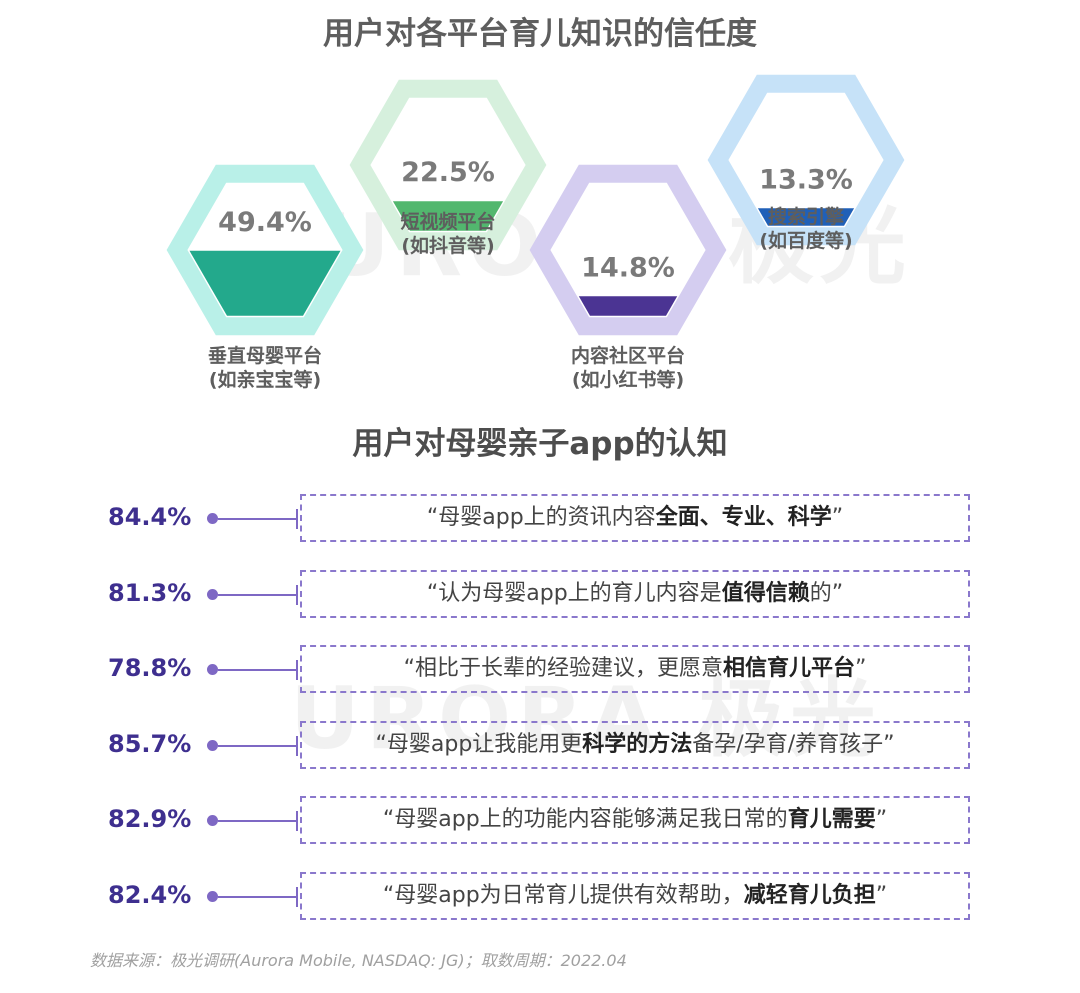  What do you see at coordinates (265, 355) in the screenshot?
I see `category-label-1: 垂直母婴平台` at bounding box center [265, 355].